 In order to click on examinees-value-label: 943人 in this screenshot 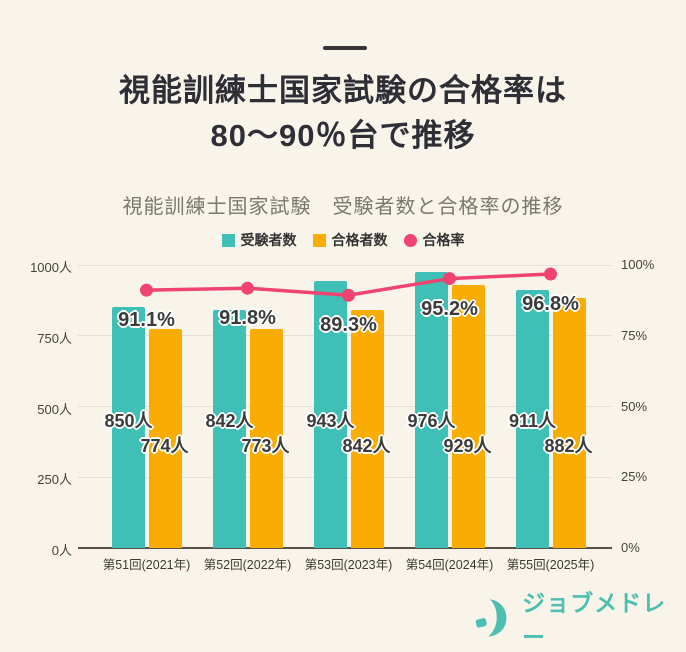, I will do `click(330, 421)`.